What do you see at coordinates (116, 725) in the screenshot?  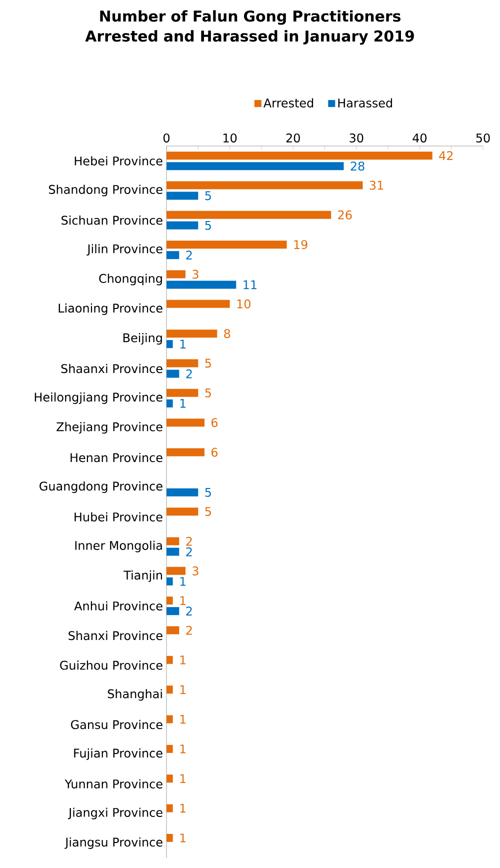 I see `y-tick-label: Gansu Province` at bounding box center [116, 725].